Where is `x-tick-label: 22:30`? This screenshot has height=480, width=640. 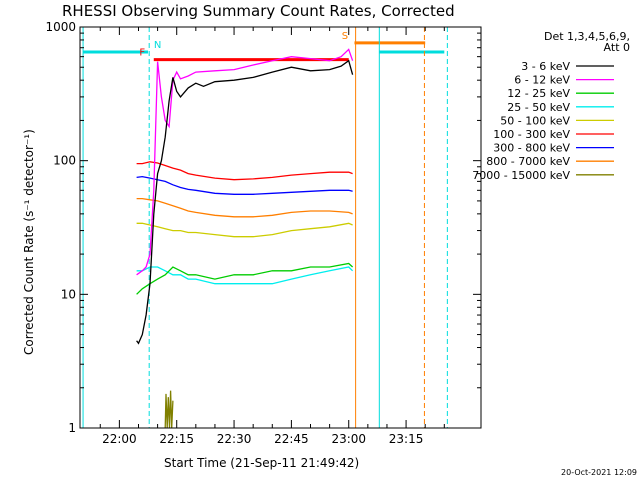 x-tick-label: 22:30 is located at coordinates (234, 439).